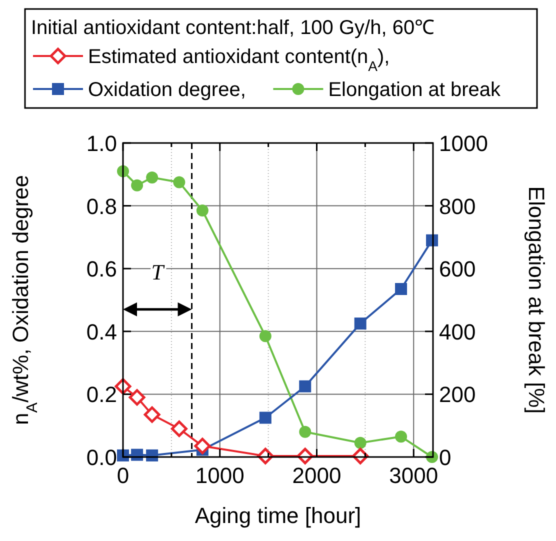  Describe the element at coordinates (219, 475) in the screenshot. I see `x-tick-label: 1000` at that location.